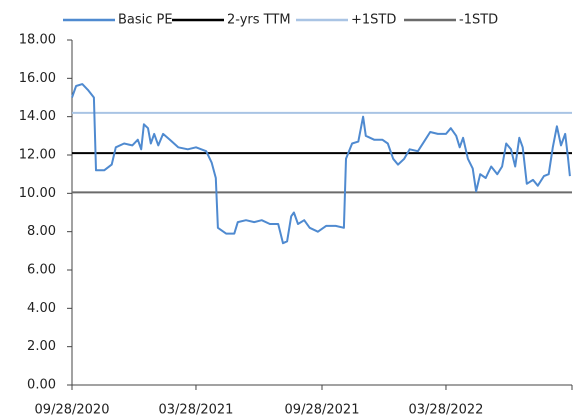  I want to click on y-tick-label: 18.00, so click(37, 40).